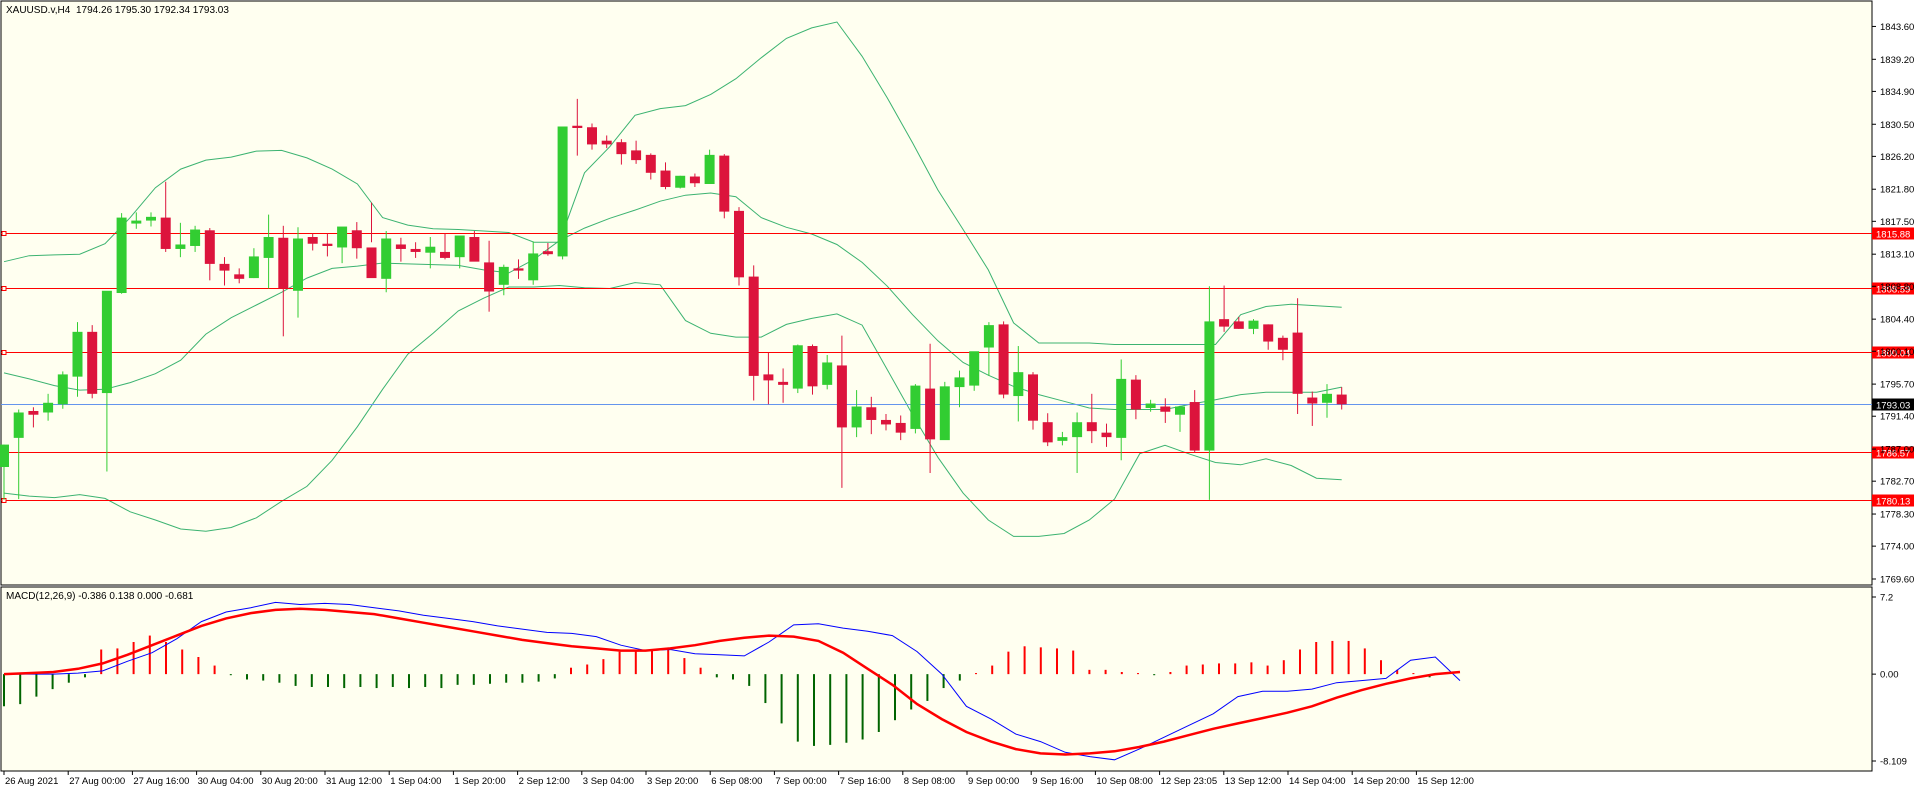 The width and height of the screenshot is (1916, 791). Describe the element at coordinates (1889, 675) in the screenshot. I see `macd-tick-label: 0.00` at that location.